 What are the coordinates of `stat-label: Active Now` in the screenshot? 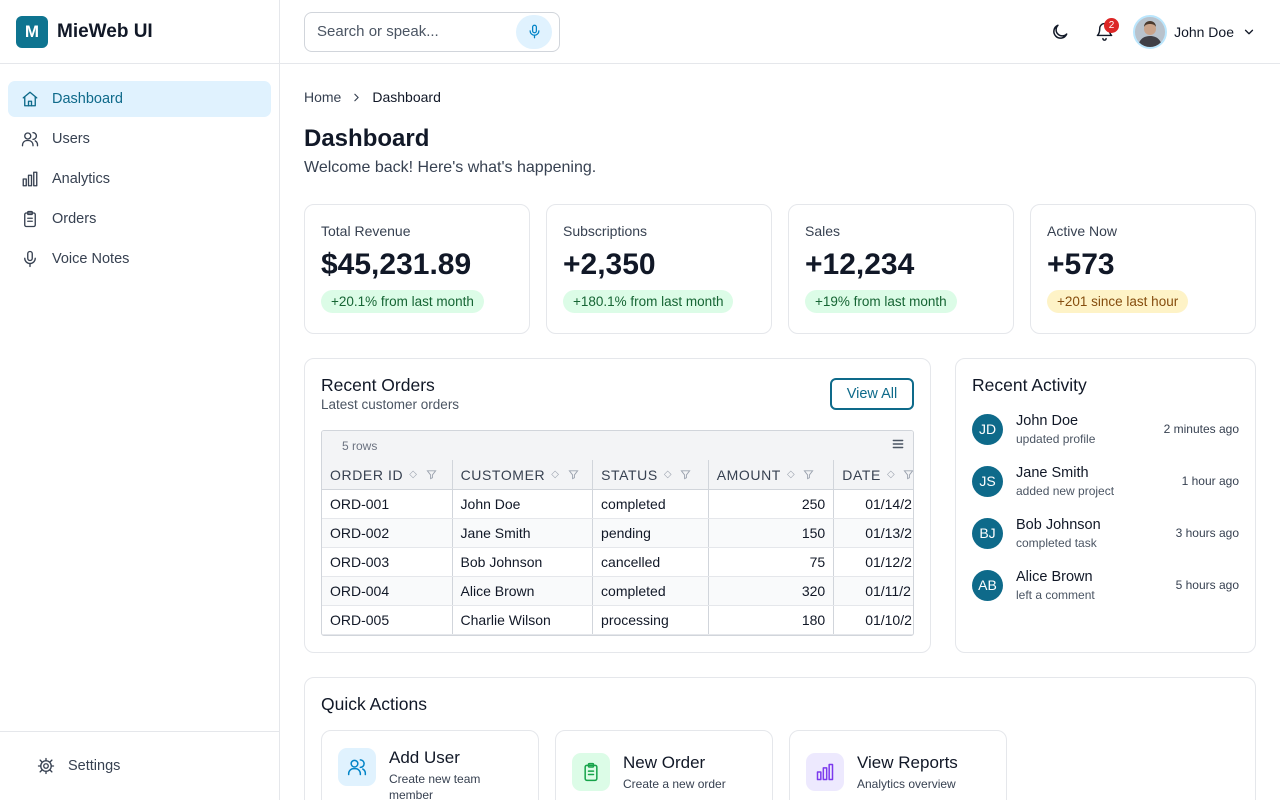 It's located at (1082, 231).